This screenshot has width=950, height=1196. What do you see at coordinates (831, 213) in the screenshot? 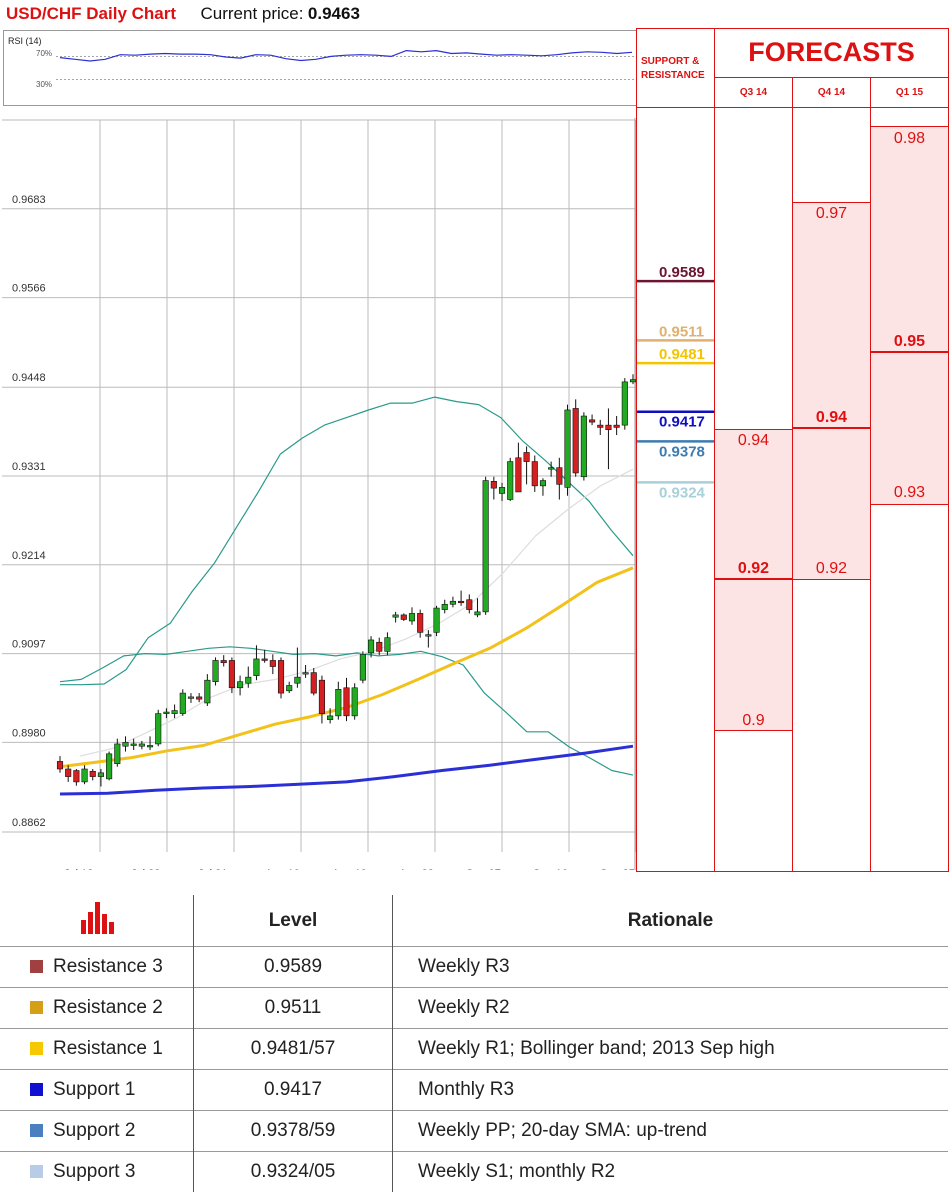
I see `forecast-q4-top: 0.97` at bounding box center [831, 213].